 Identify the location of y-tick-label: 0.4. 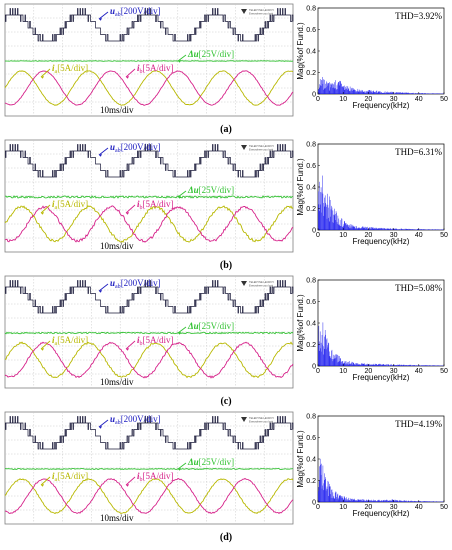
(311, 187).